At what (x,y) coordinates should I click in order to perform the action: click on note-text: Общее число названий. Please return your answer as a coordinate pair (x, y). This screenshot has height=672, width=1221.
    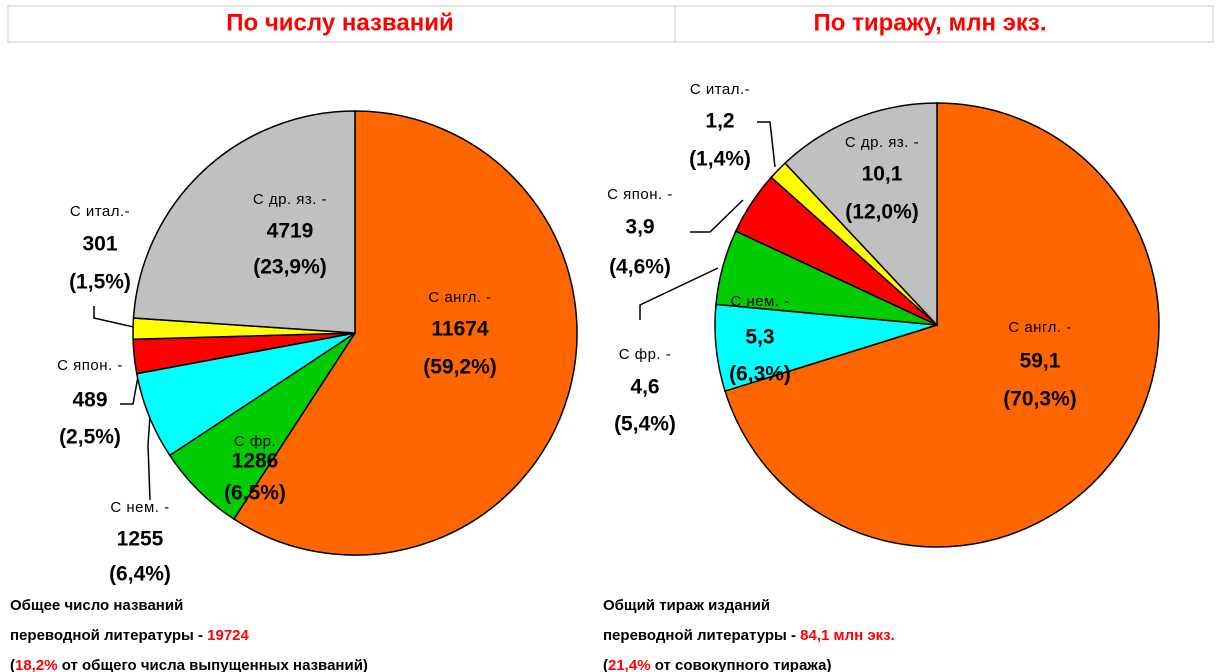
    Looking at the image, I should click on (96, 605).